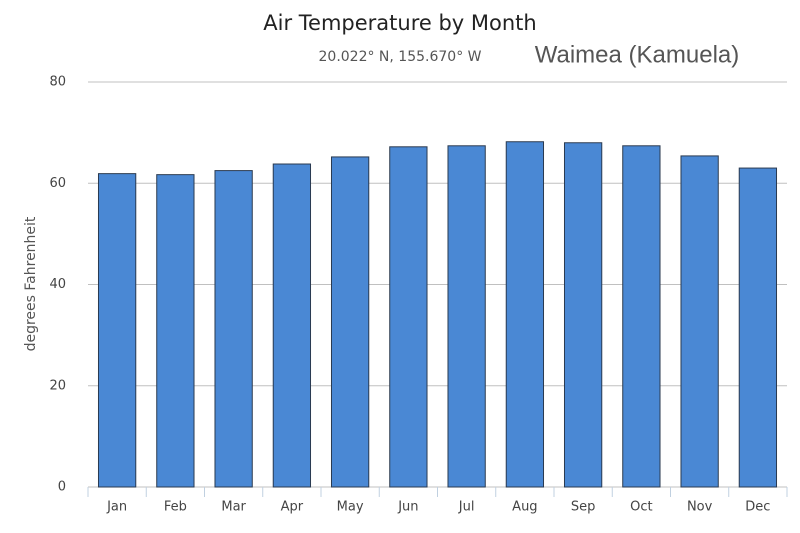  I want to click on x-tick-label: Dec, so click(757, 507).